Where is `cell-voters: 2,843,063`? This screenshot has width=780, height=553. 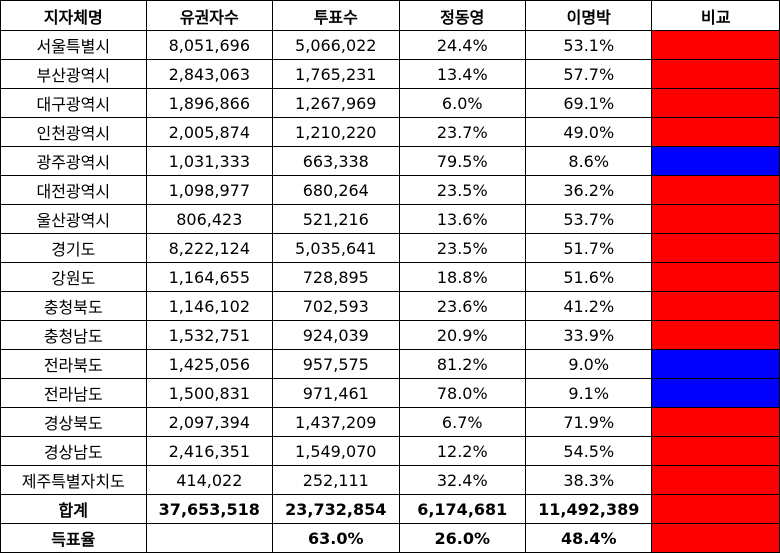
cell-voters: 2,843,063 is located at coordinates (209, 74).